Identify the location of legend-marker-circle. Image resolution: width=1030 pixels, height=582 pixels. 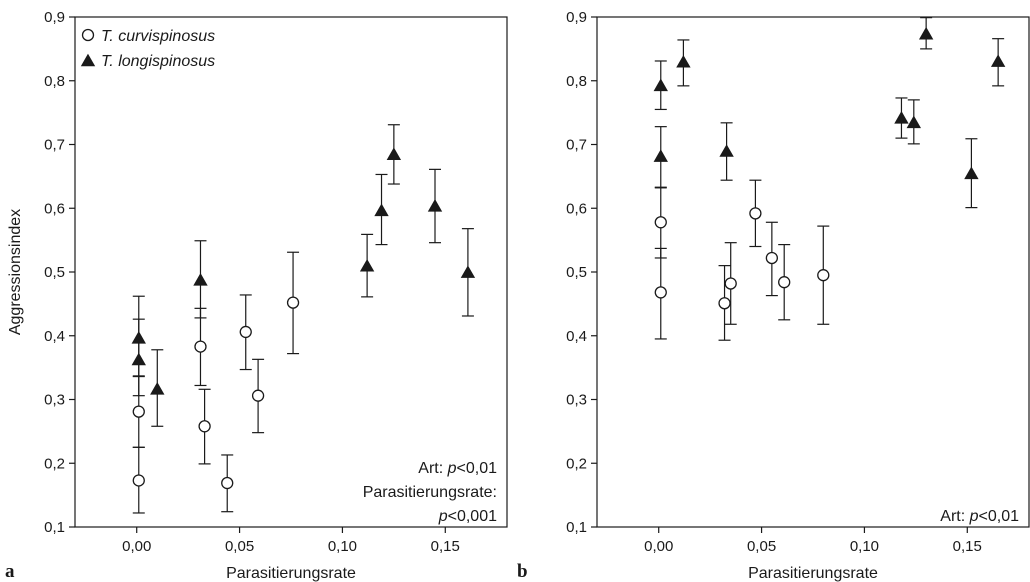
(88, 35).